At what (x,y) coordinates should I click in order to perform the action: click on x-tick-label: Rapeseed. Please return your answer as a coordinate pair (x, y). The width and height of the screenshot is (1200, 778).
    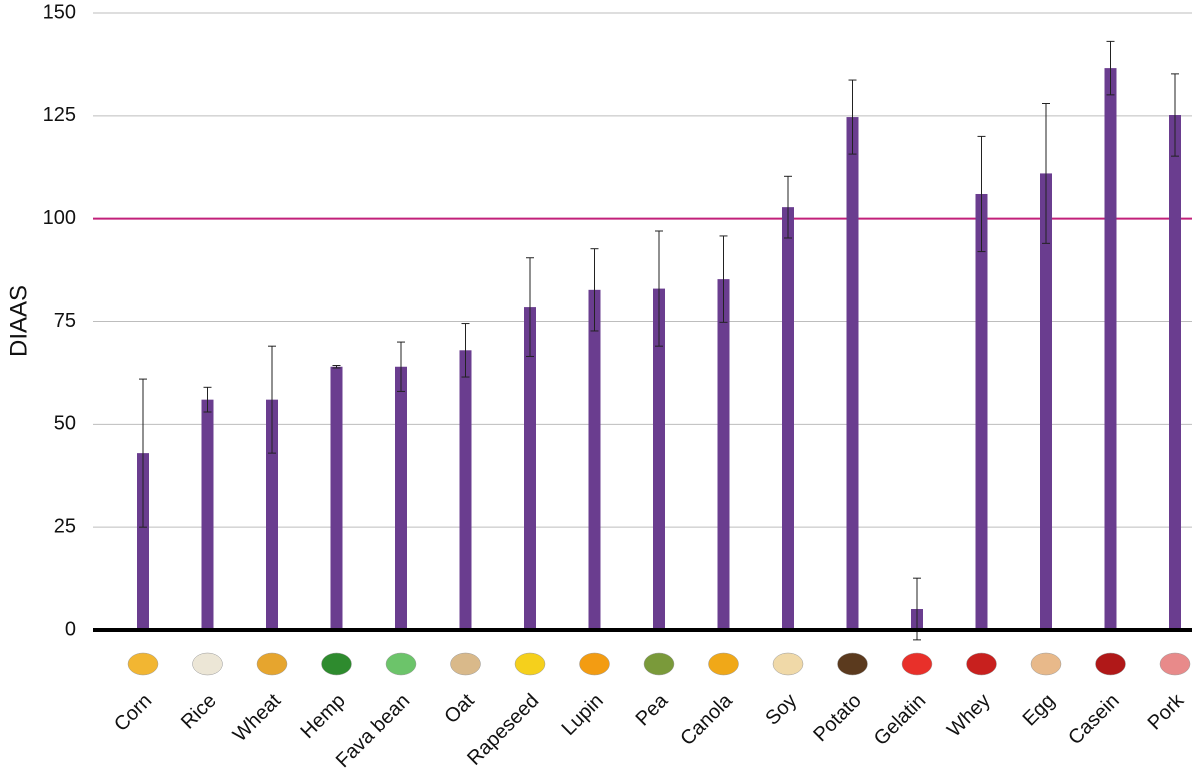
    Looking at the image, I should click on (503, 730).